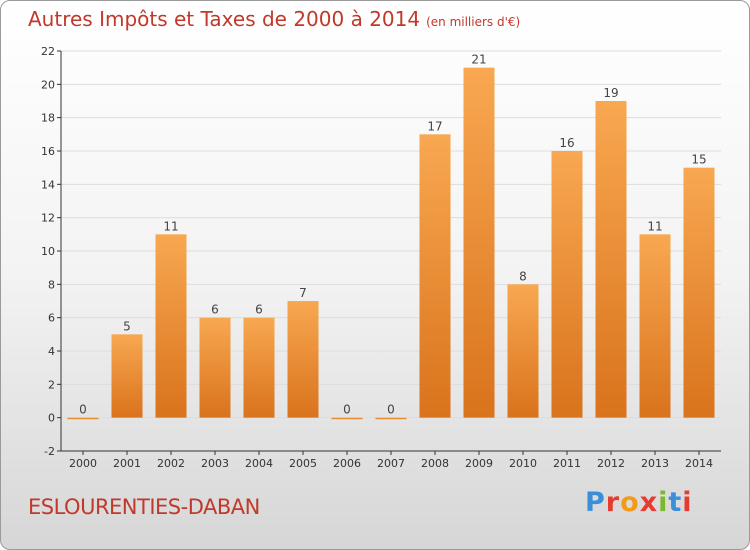 The height and width of the screenshot is (550, 750). I want to click on y-tick-label: 20, so click(48, 84).